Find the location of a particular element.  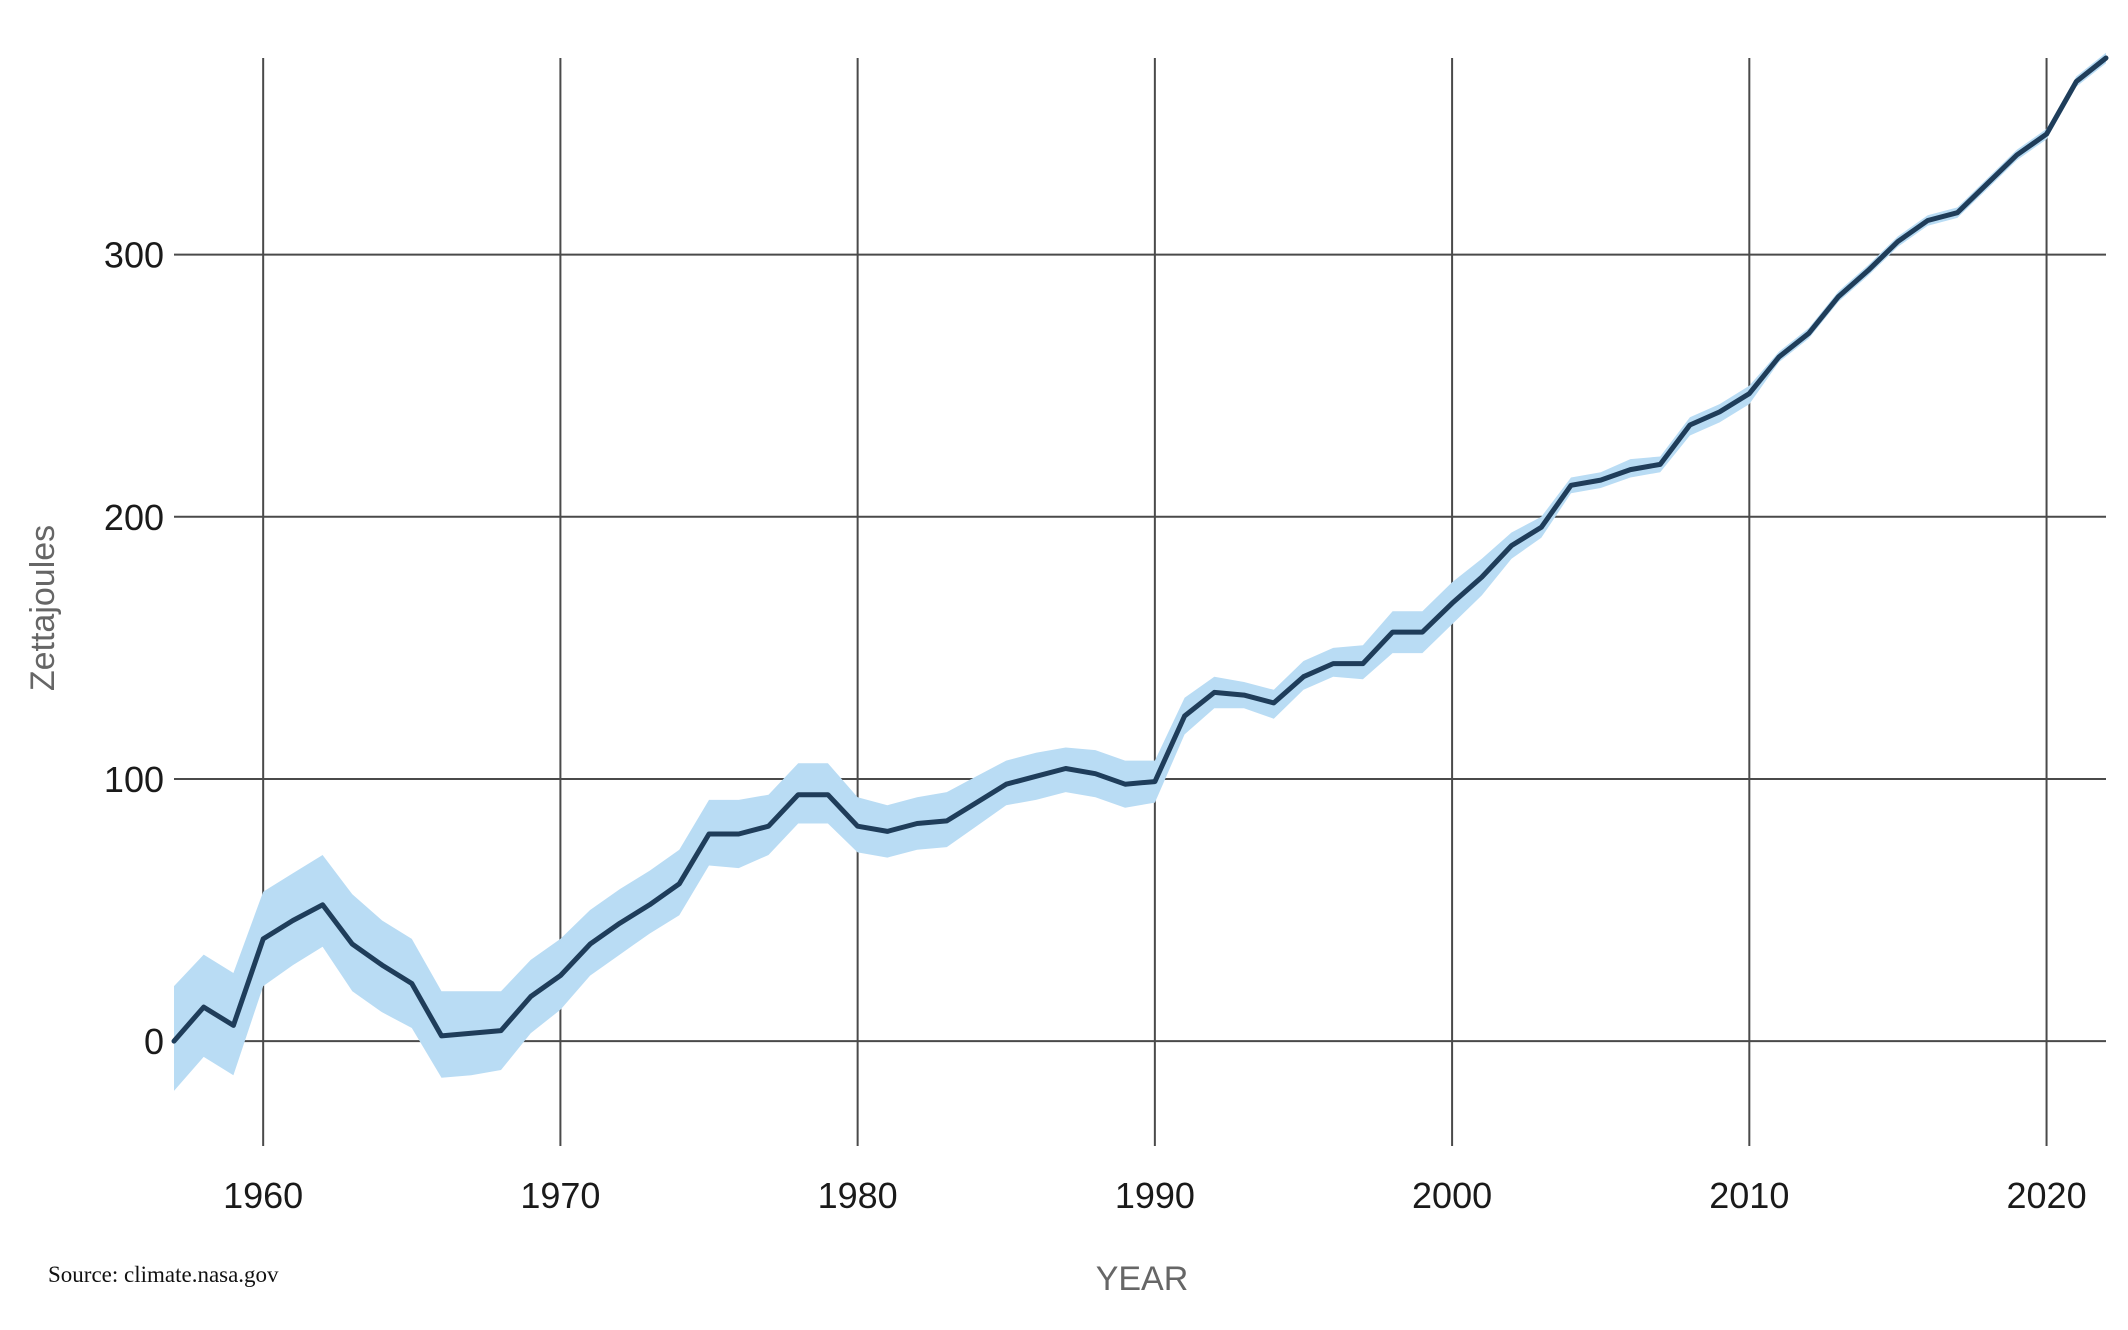

x-tick-label: 2020 is located at coordinates (2047, 1195).